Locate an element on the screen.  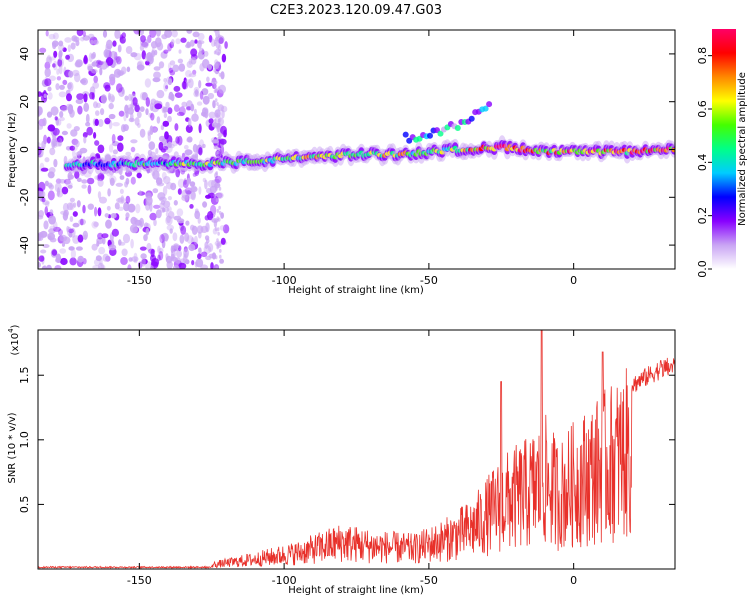
x-tick-label: -100 is located at coordinates (284, 580).